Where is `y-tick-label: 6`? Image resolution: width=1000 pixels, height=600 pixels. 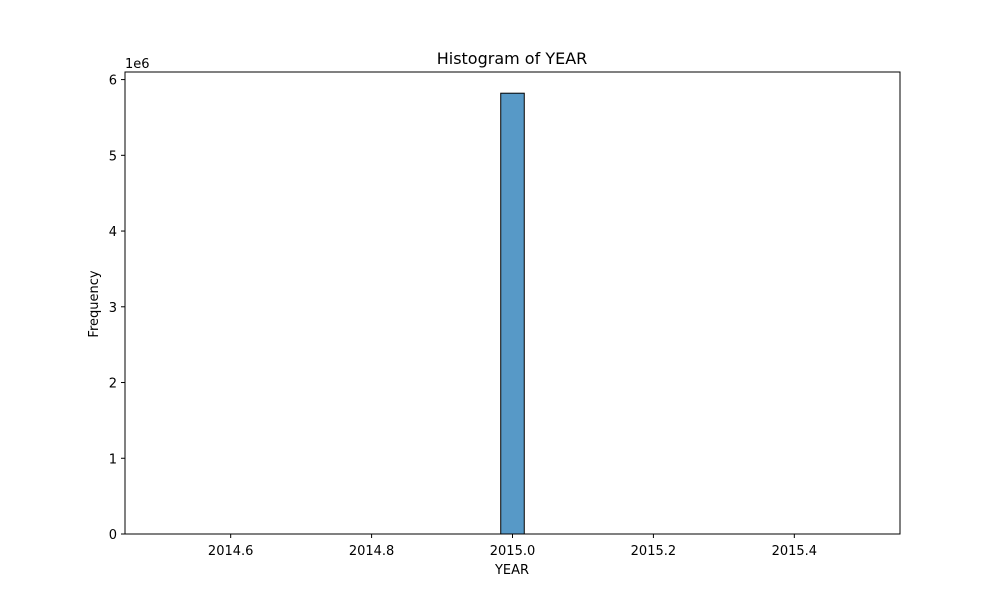 y-tick-label: 6 is located at coordinates (113, 81).